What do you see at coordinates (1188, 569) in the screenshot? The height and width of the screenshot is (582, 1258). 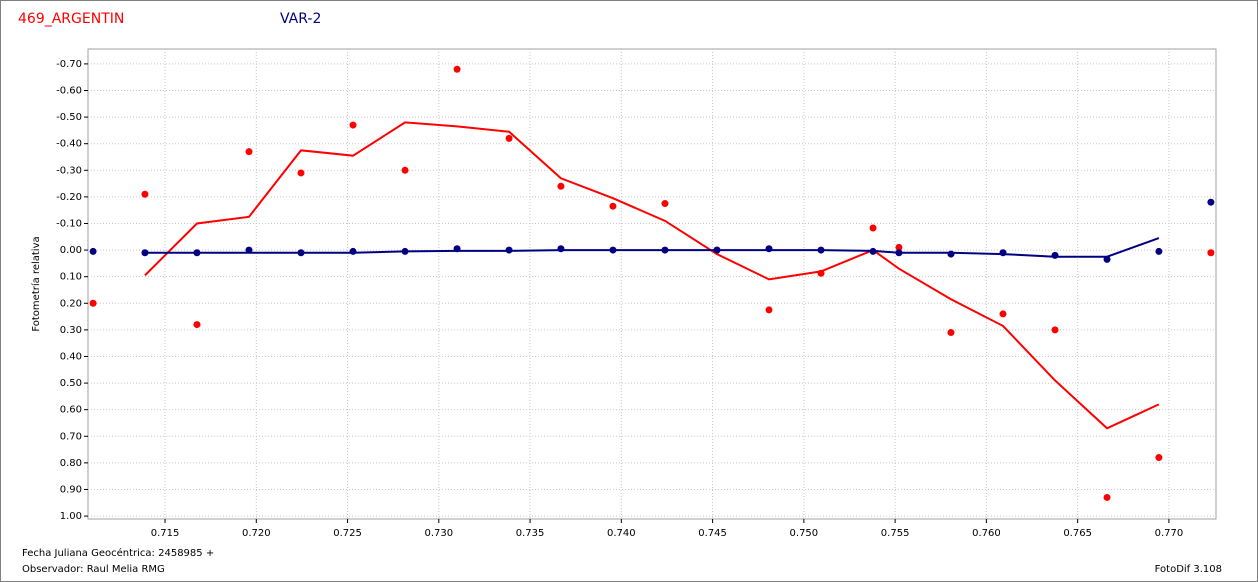 I see `software: FotoDif 3.108` at bounding box center [1188, 569].